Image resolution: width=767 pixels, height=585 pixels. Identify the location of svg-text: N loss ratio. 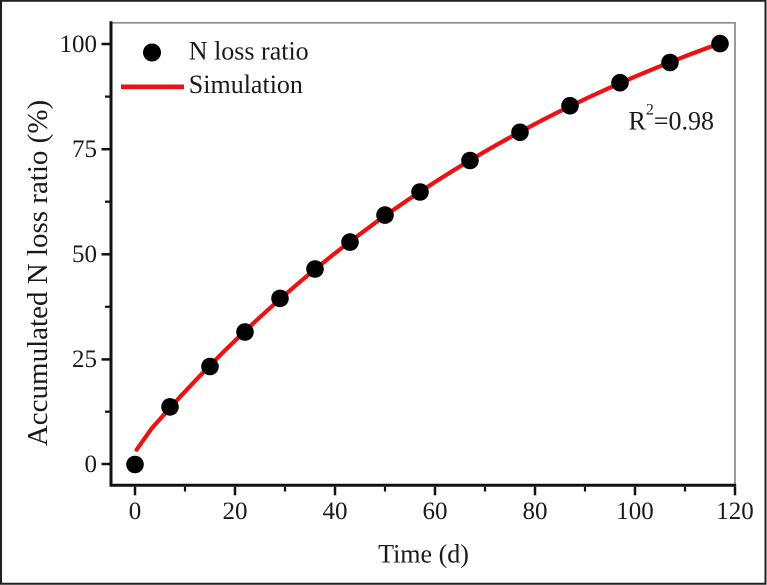
(249, 51).